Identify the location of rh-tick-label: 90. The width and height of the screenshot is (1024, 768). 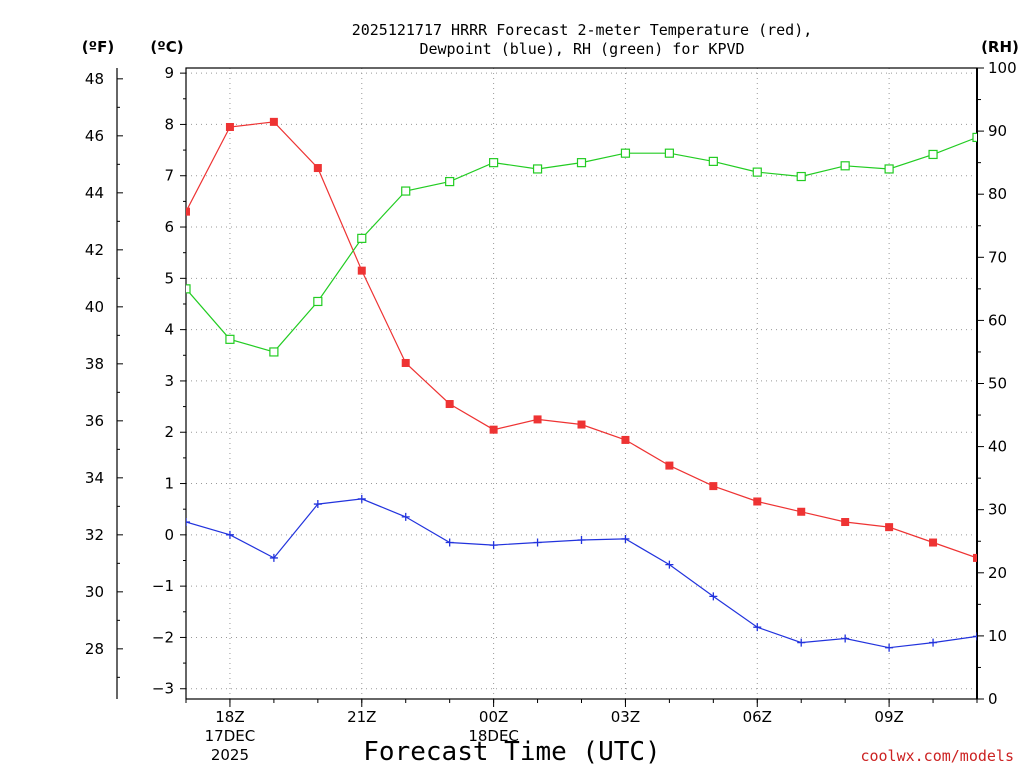
(997, 131).